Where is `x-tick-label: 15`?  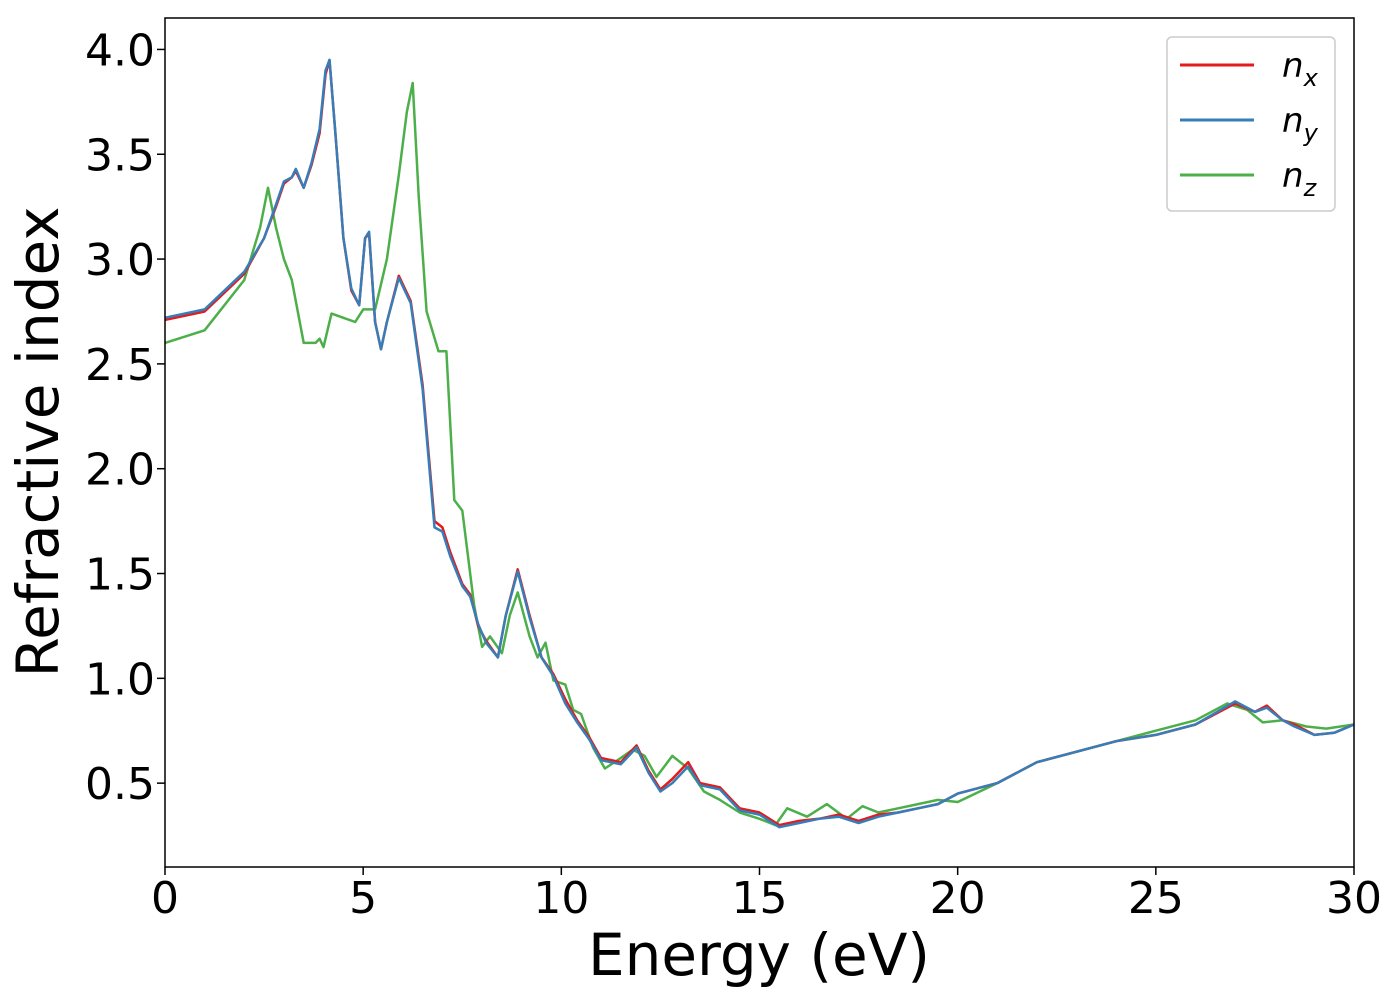 x-tick-label: 15 is located at coordinates (760, 898).